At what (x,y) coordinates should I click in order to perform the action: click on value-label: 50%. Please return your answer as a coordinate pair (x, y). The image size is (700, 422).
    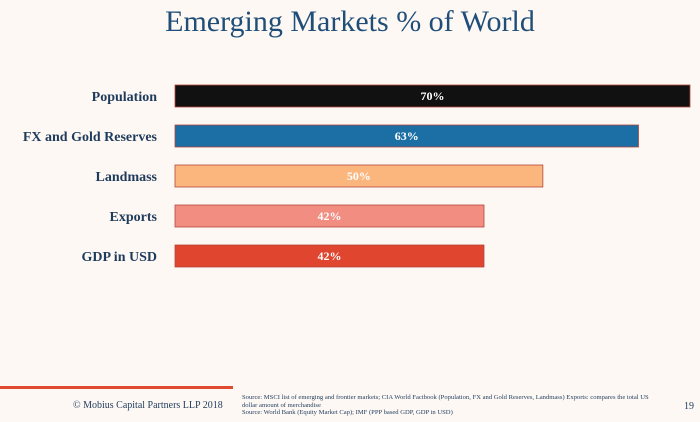
    Looking at the image, I should click on (359, 176).